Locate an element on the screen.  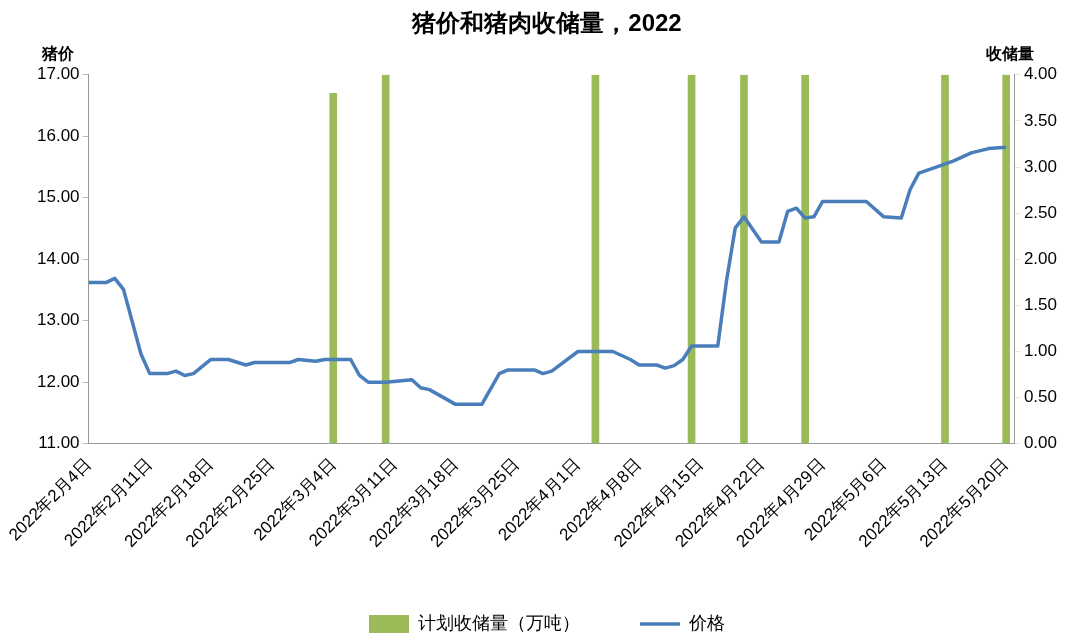
y-tick-label: 12.00 is located at coordinates (58, 381).